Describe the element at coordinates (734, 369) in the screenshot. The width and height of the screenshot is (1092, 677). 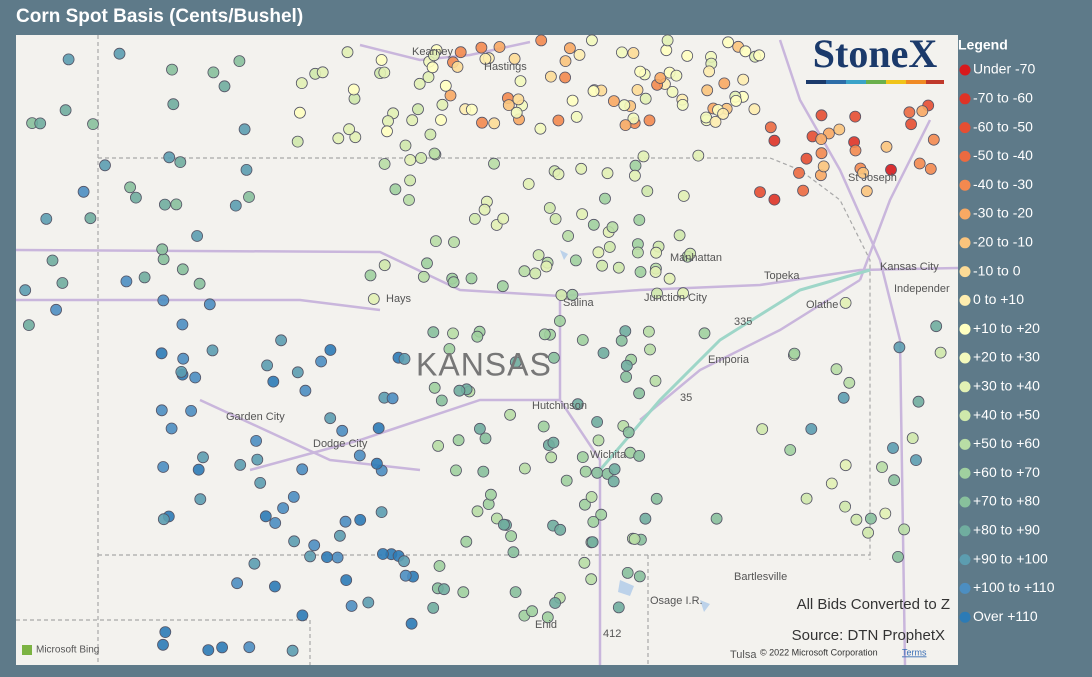
I see `interstate` at that location.